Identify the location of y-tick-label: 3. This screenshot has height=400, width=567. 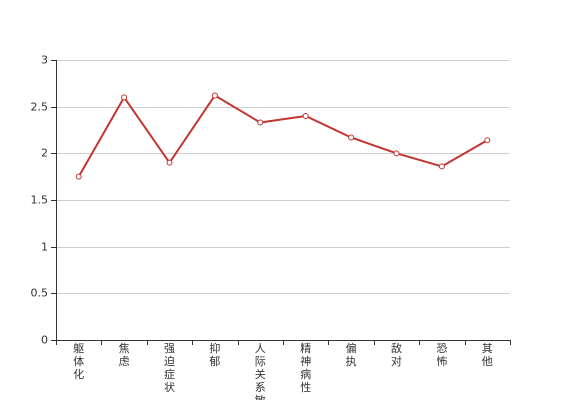
(44, 60).